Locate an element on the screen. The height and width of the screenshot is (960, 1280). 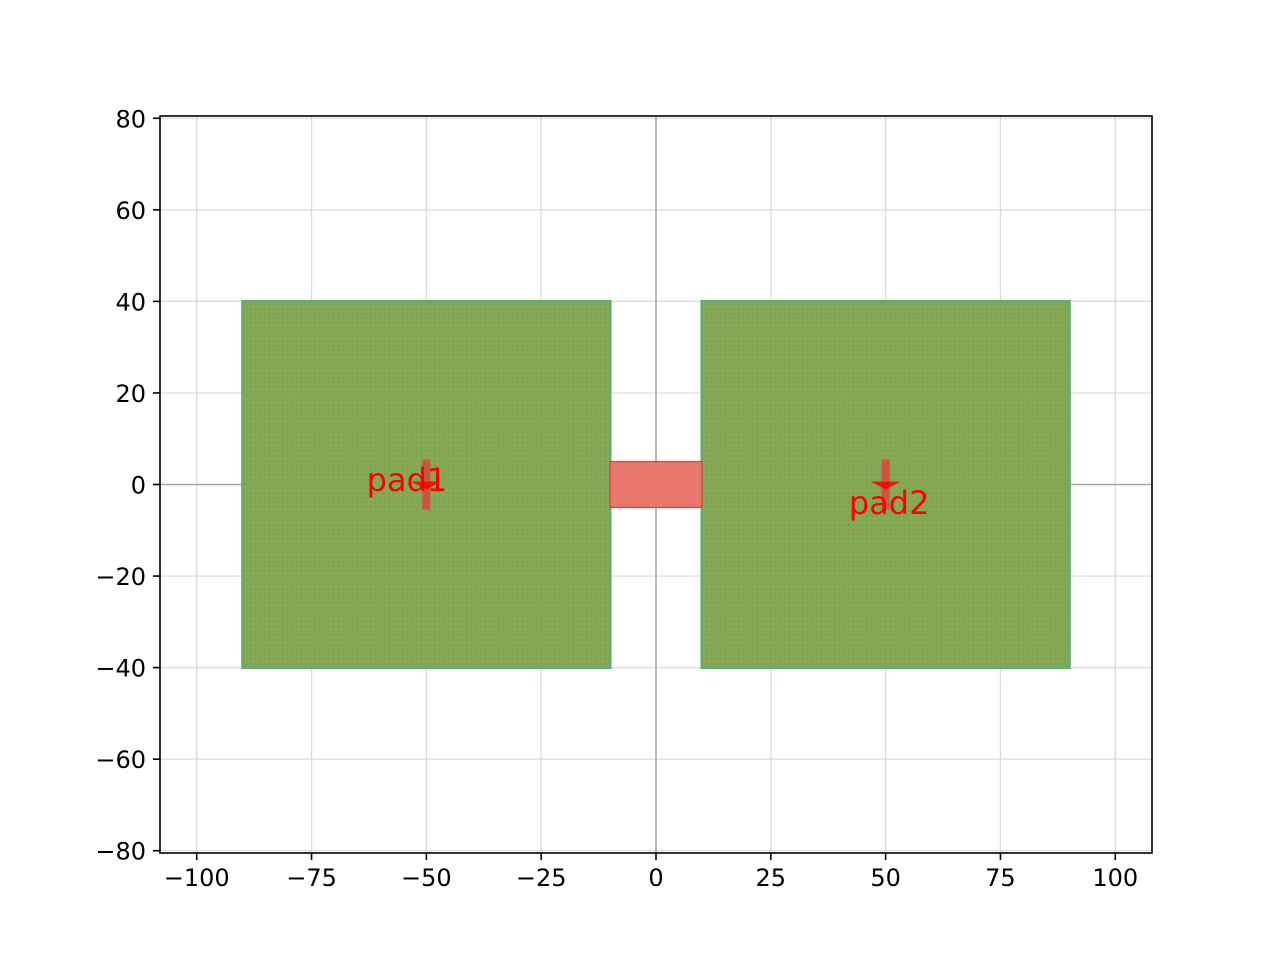
y-tick-label: −80 is located at coordinates (120, 852).